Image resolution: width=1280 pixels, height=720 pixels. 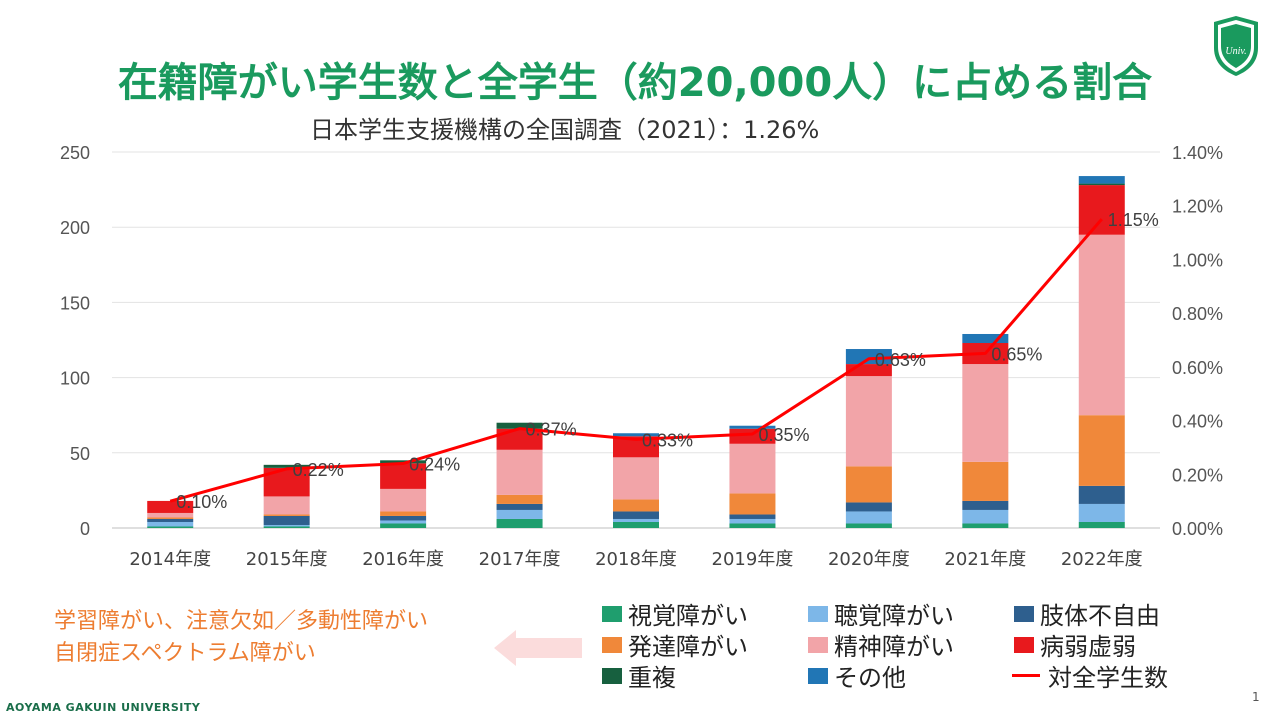 What do you see at coordinates (75, 303) in the screenshot?
I see `y-tick-label: 150` at bounding box center [75, 303].